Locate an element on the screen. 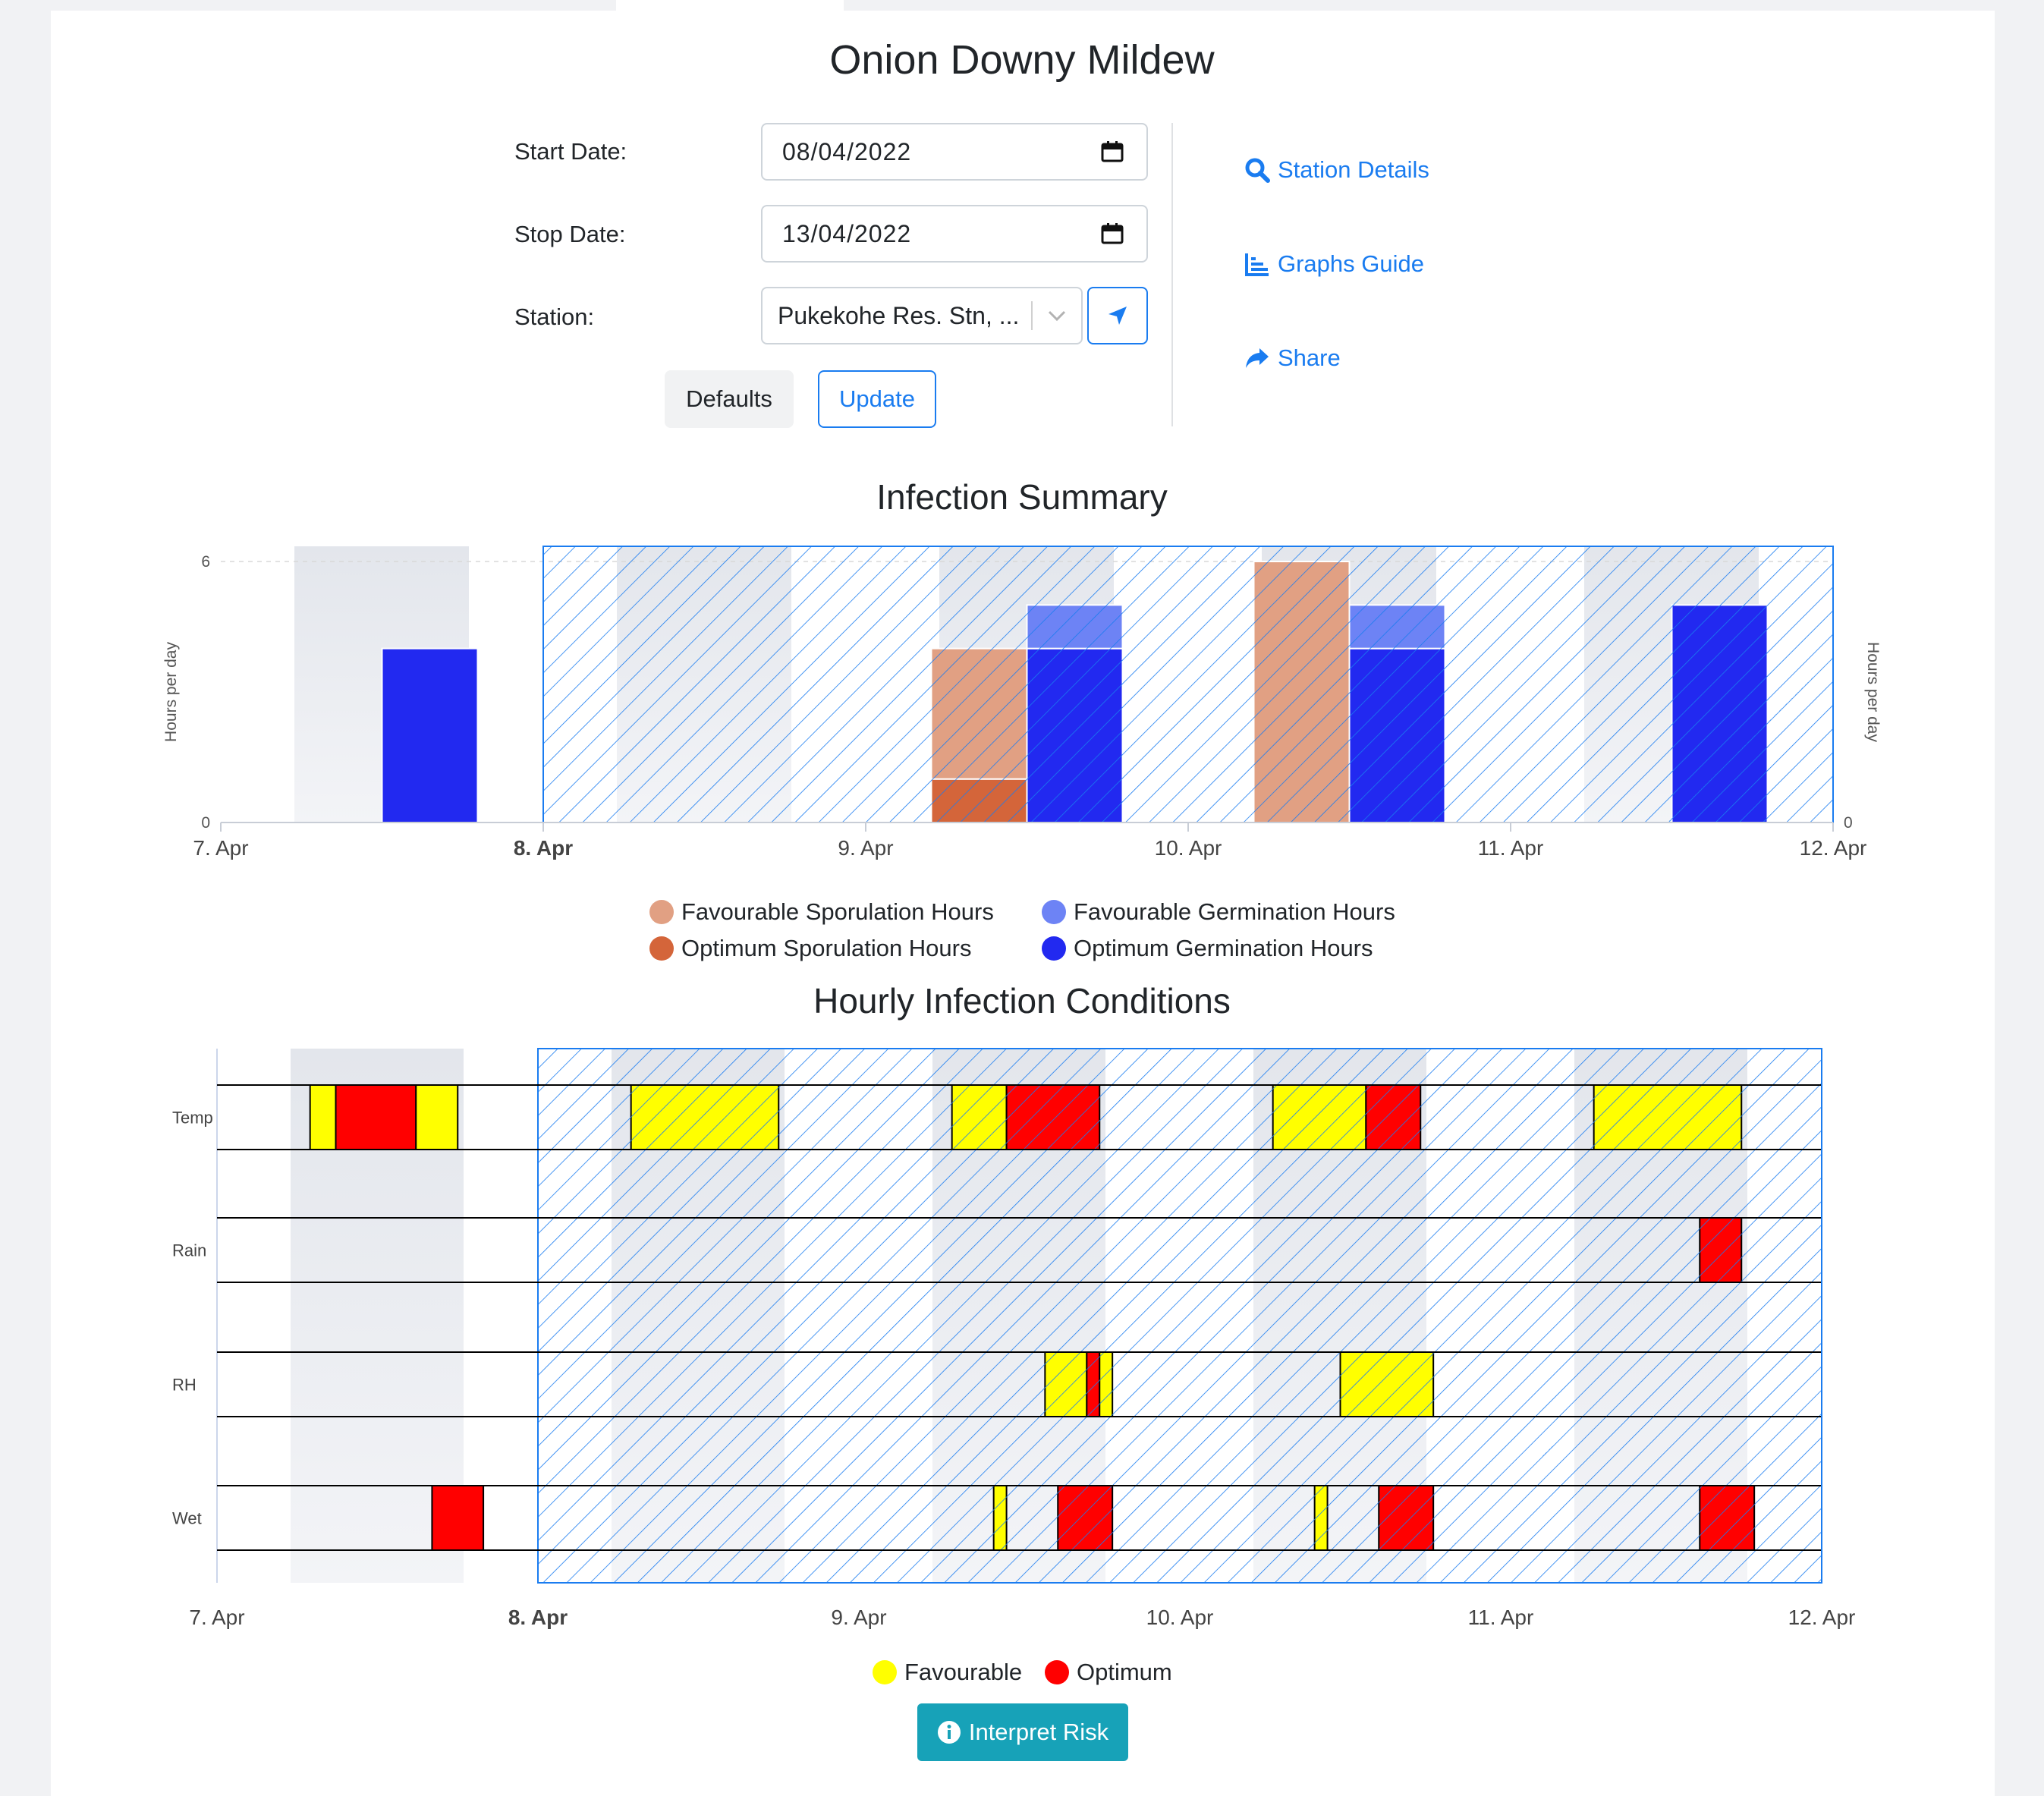  row-label: RH is located at coordinates (184, 1385).